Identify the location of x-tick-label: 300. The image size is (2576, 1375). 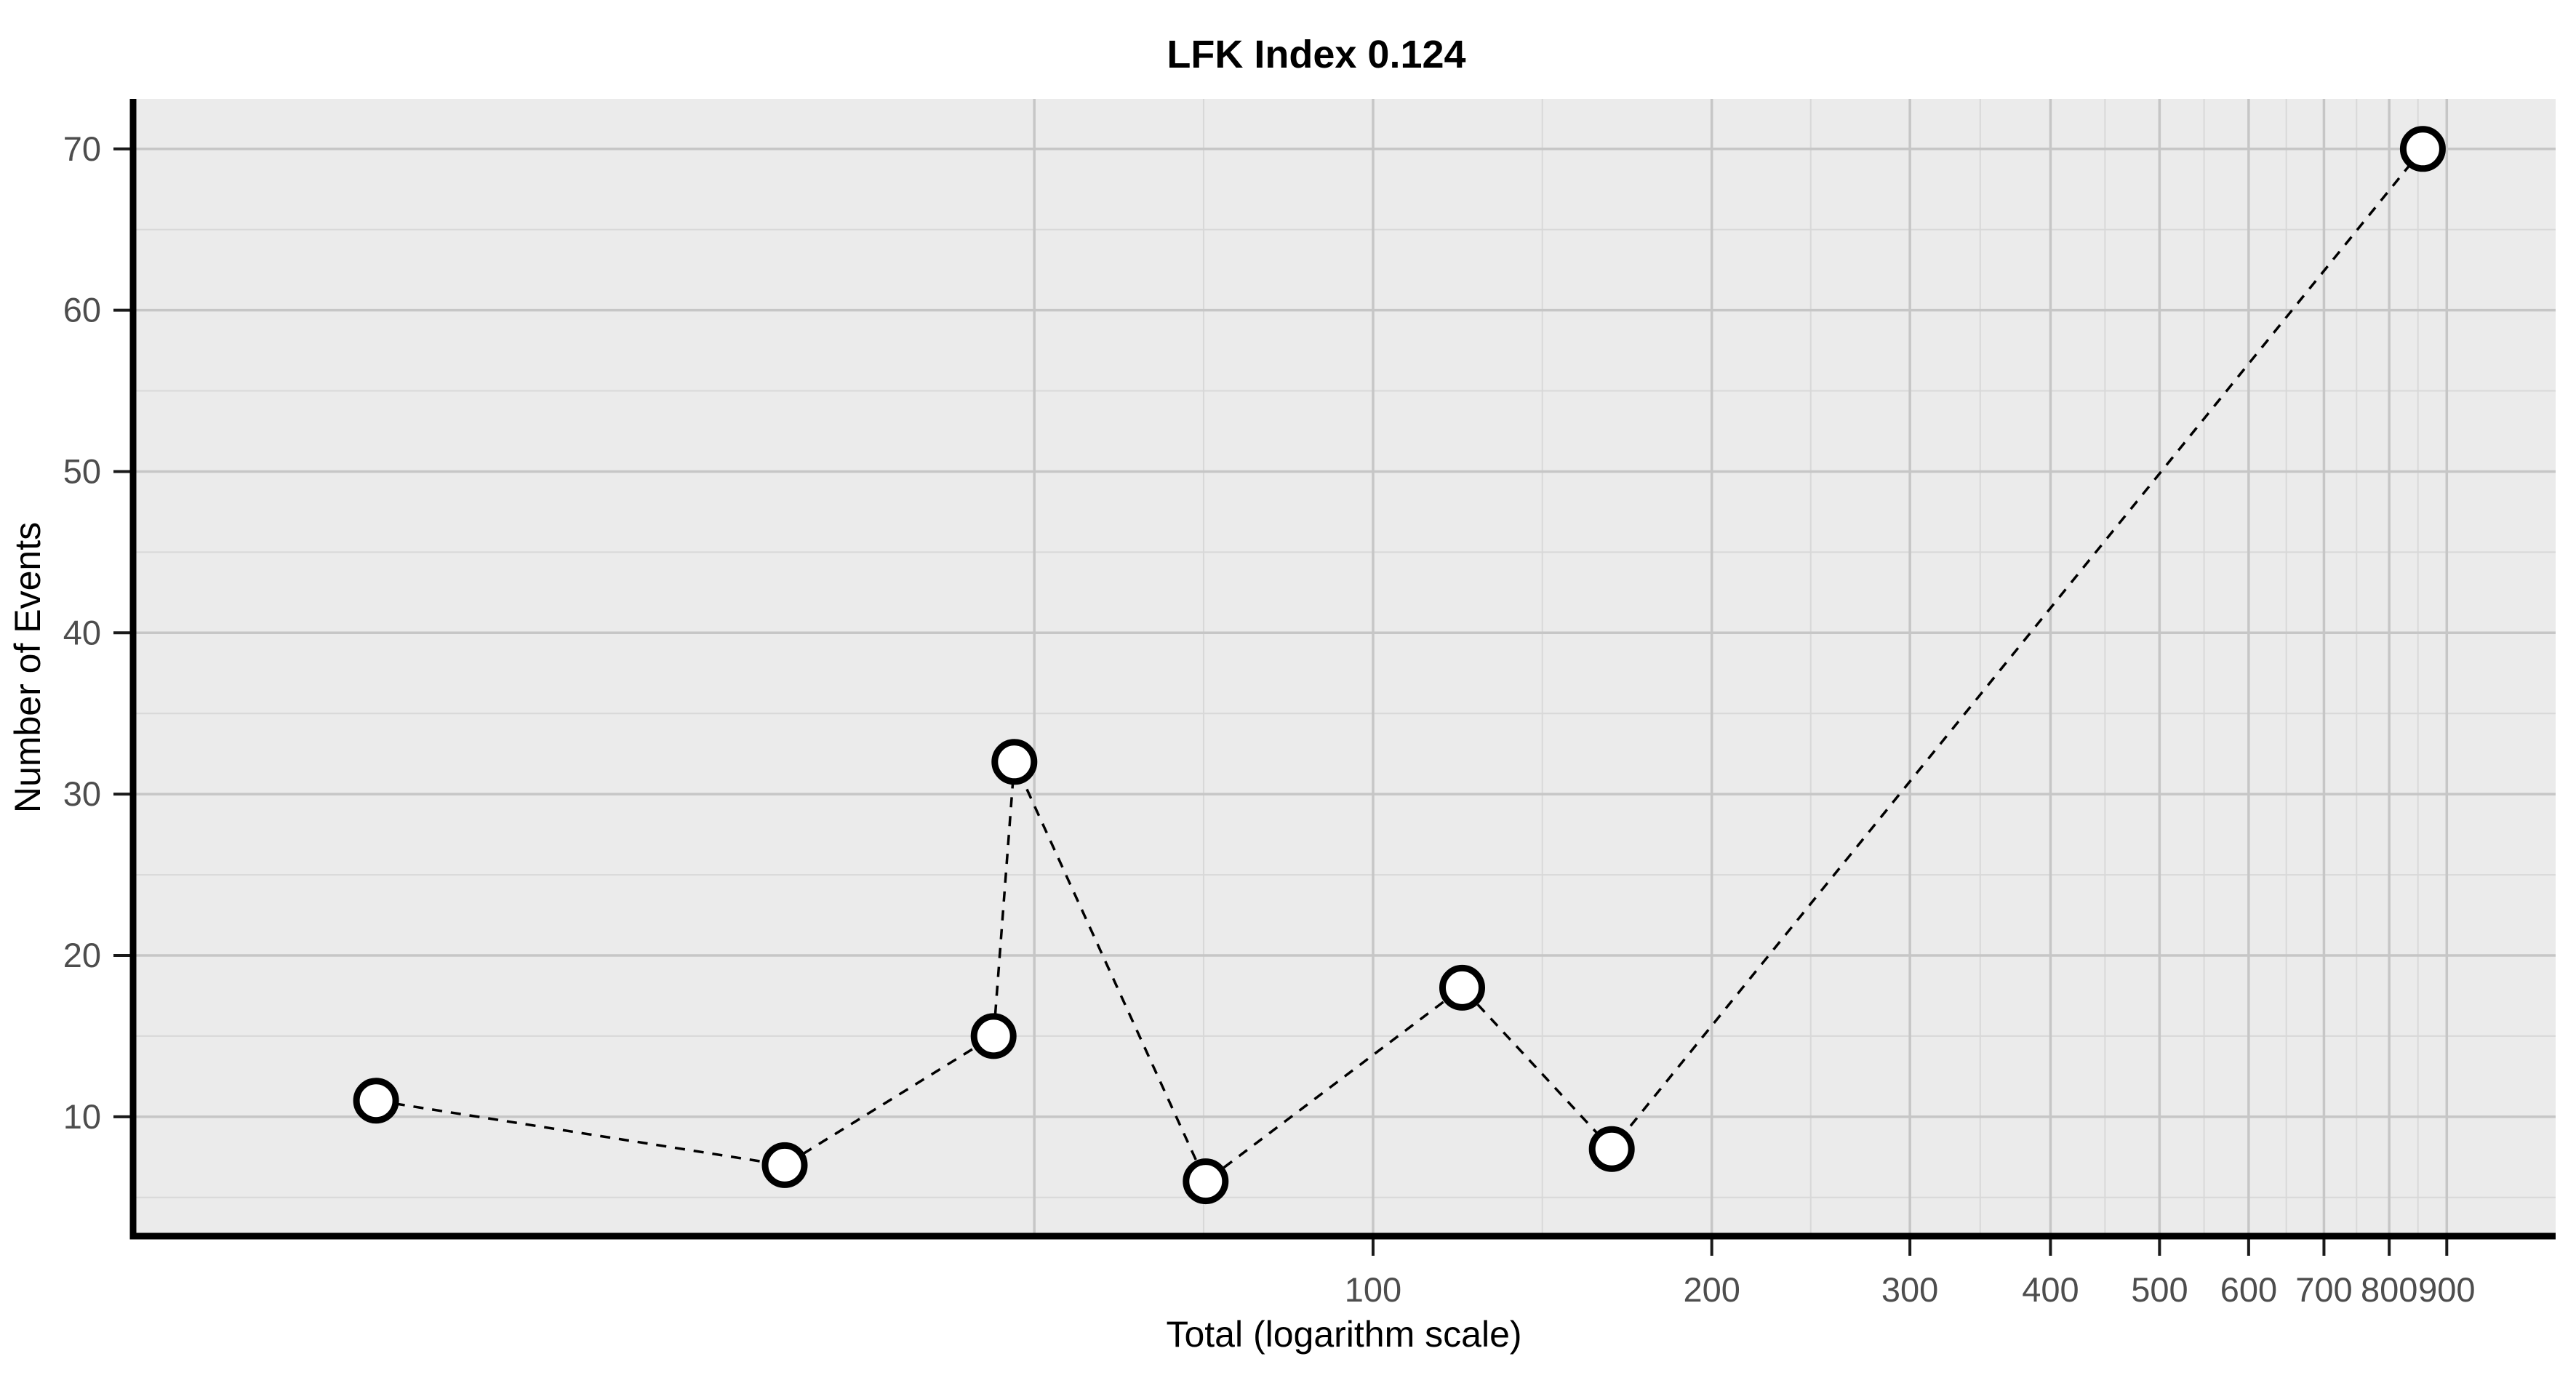
(1909, 1289).